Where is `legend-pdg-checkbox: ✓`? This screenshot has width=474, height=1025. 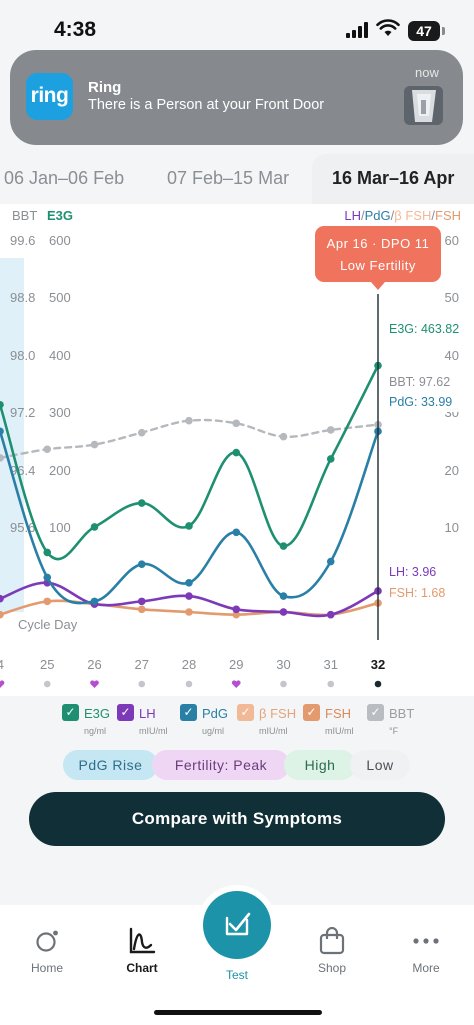 legend-pdg-checkbox: ✓ is located at coordinates (188, 712).